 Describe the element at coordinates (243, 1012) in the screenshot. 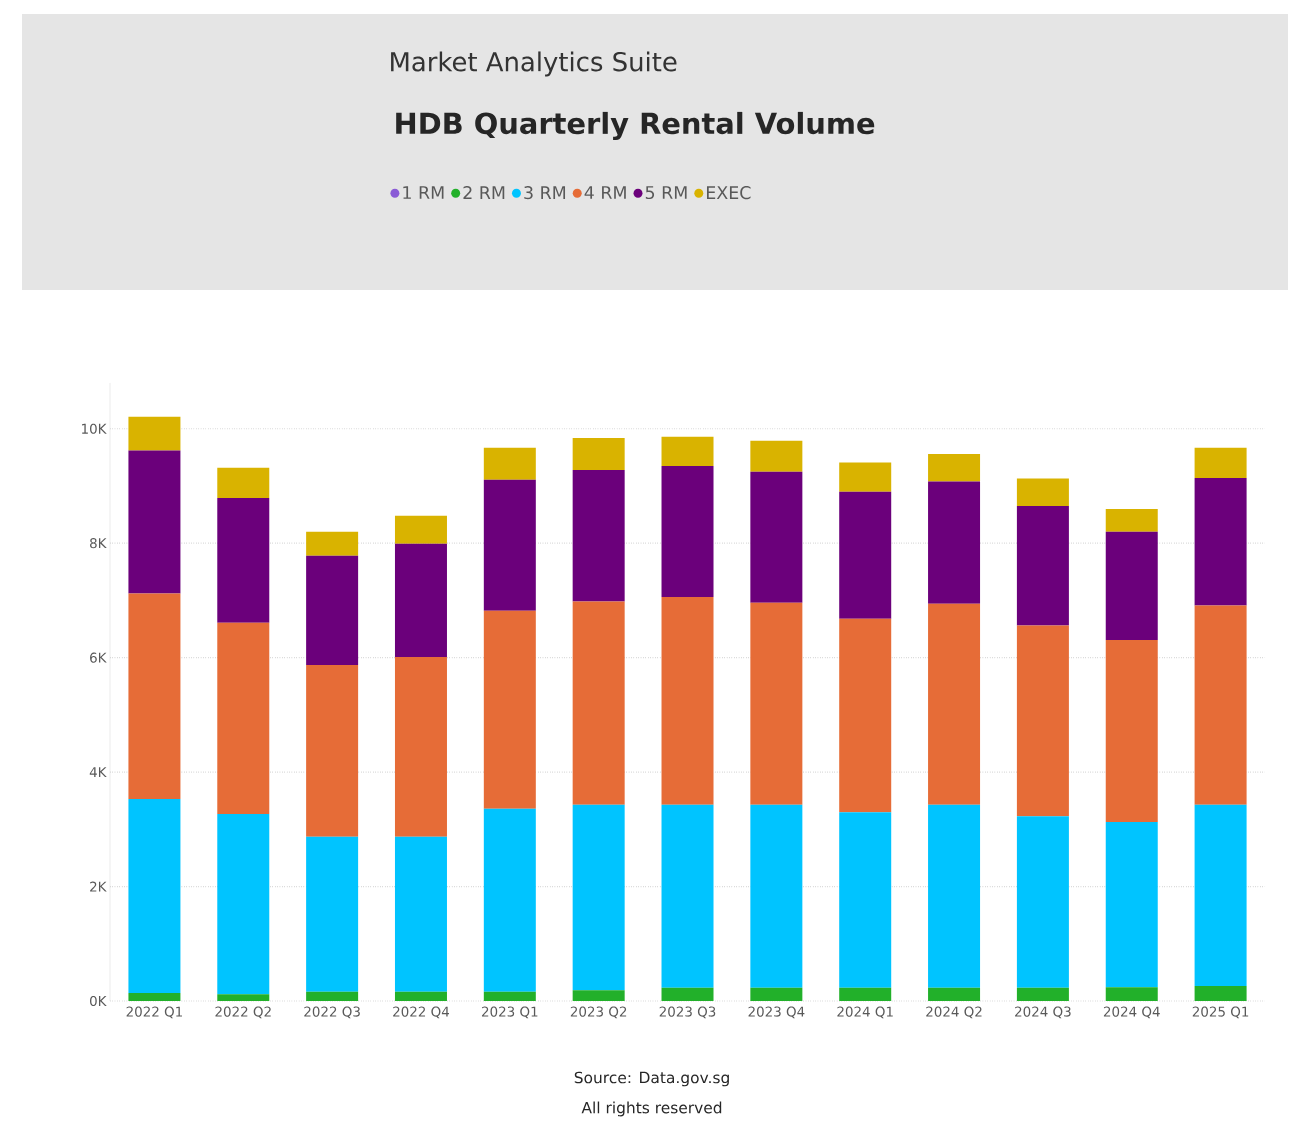

I see `x-tick-label: 2022 Q2` at that location.